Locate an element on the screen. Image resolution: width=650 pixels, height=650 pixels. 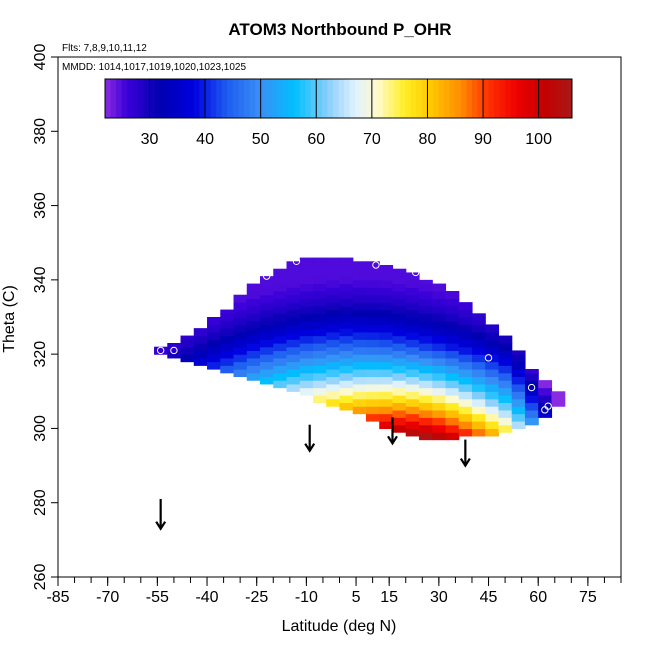
y-axis: 260 280 300 320 340 360 380 400 is located at coordinates (45, 317).